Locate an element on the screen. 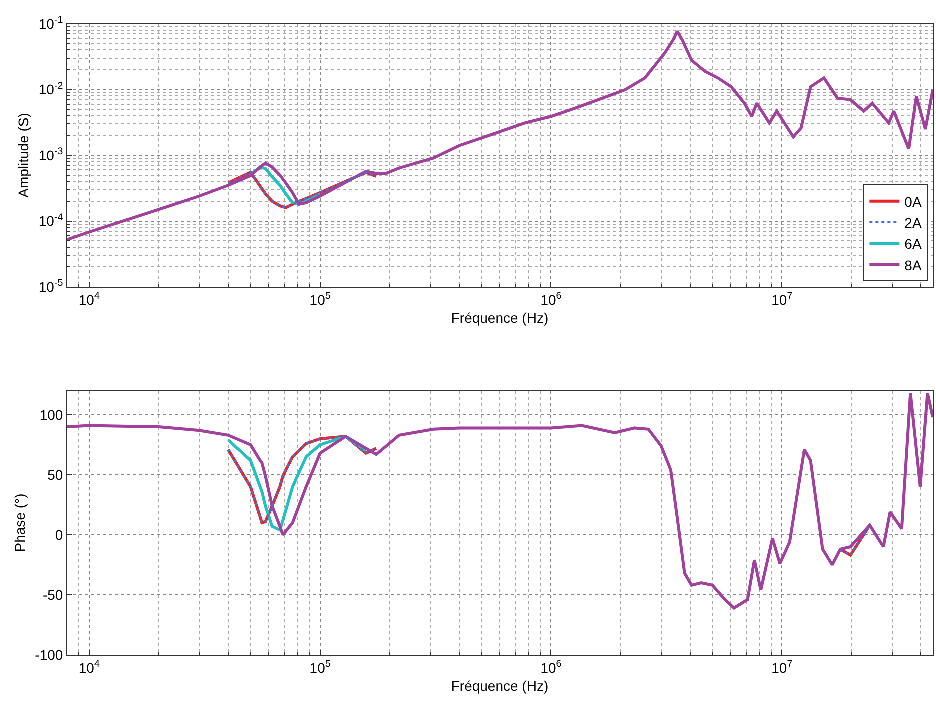  legend-label: 6A is located at coordinates (913, 244).